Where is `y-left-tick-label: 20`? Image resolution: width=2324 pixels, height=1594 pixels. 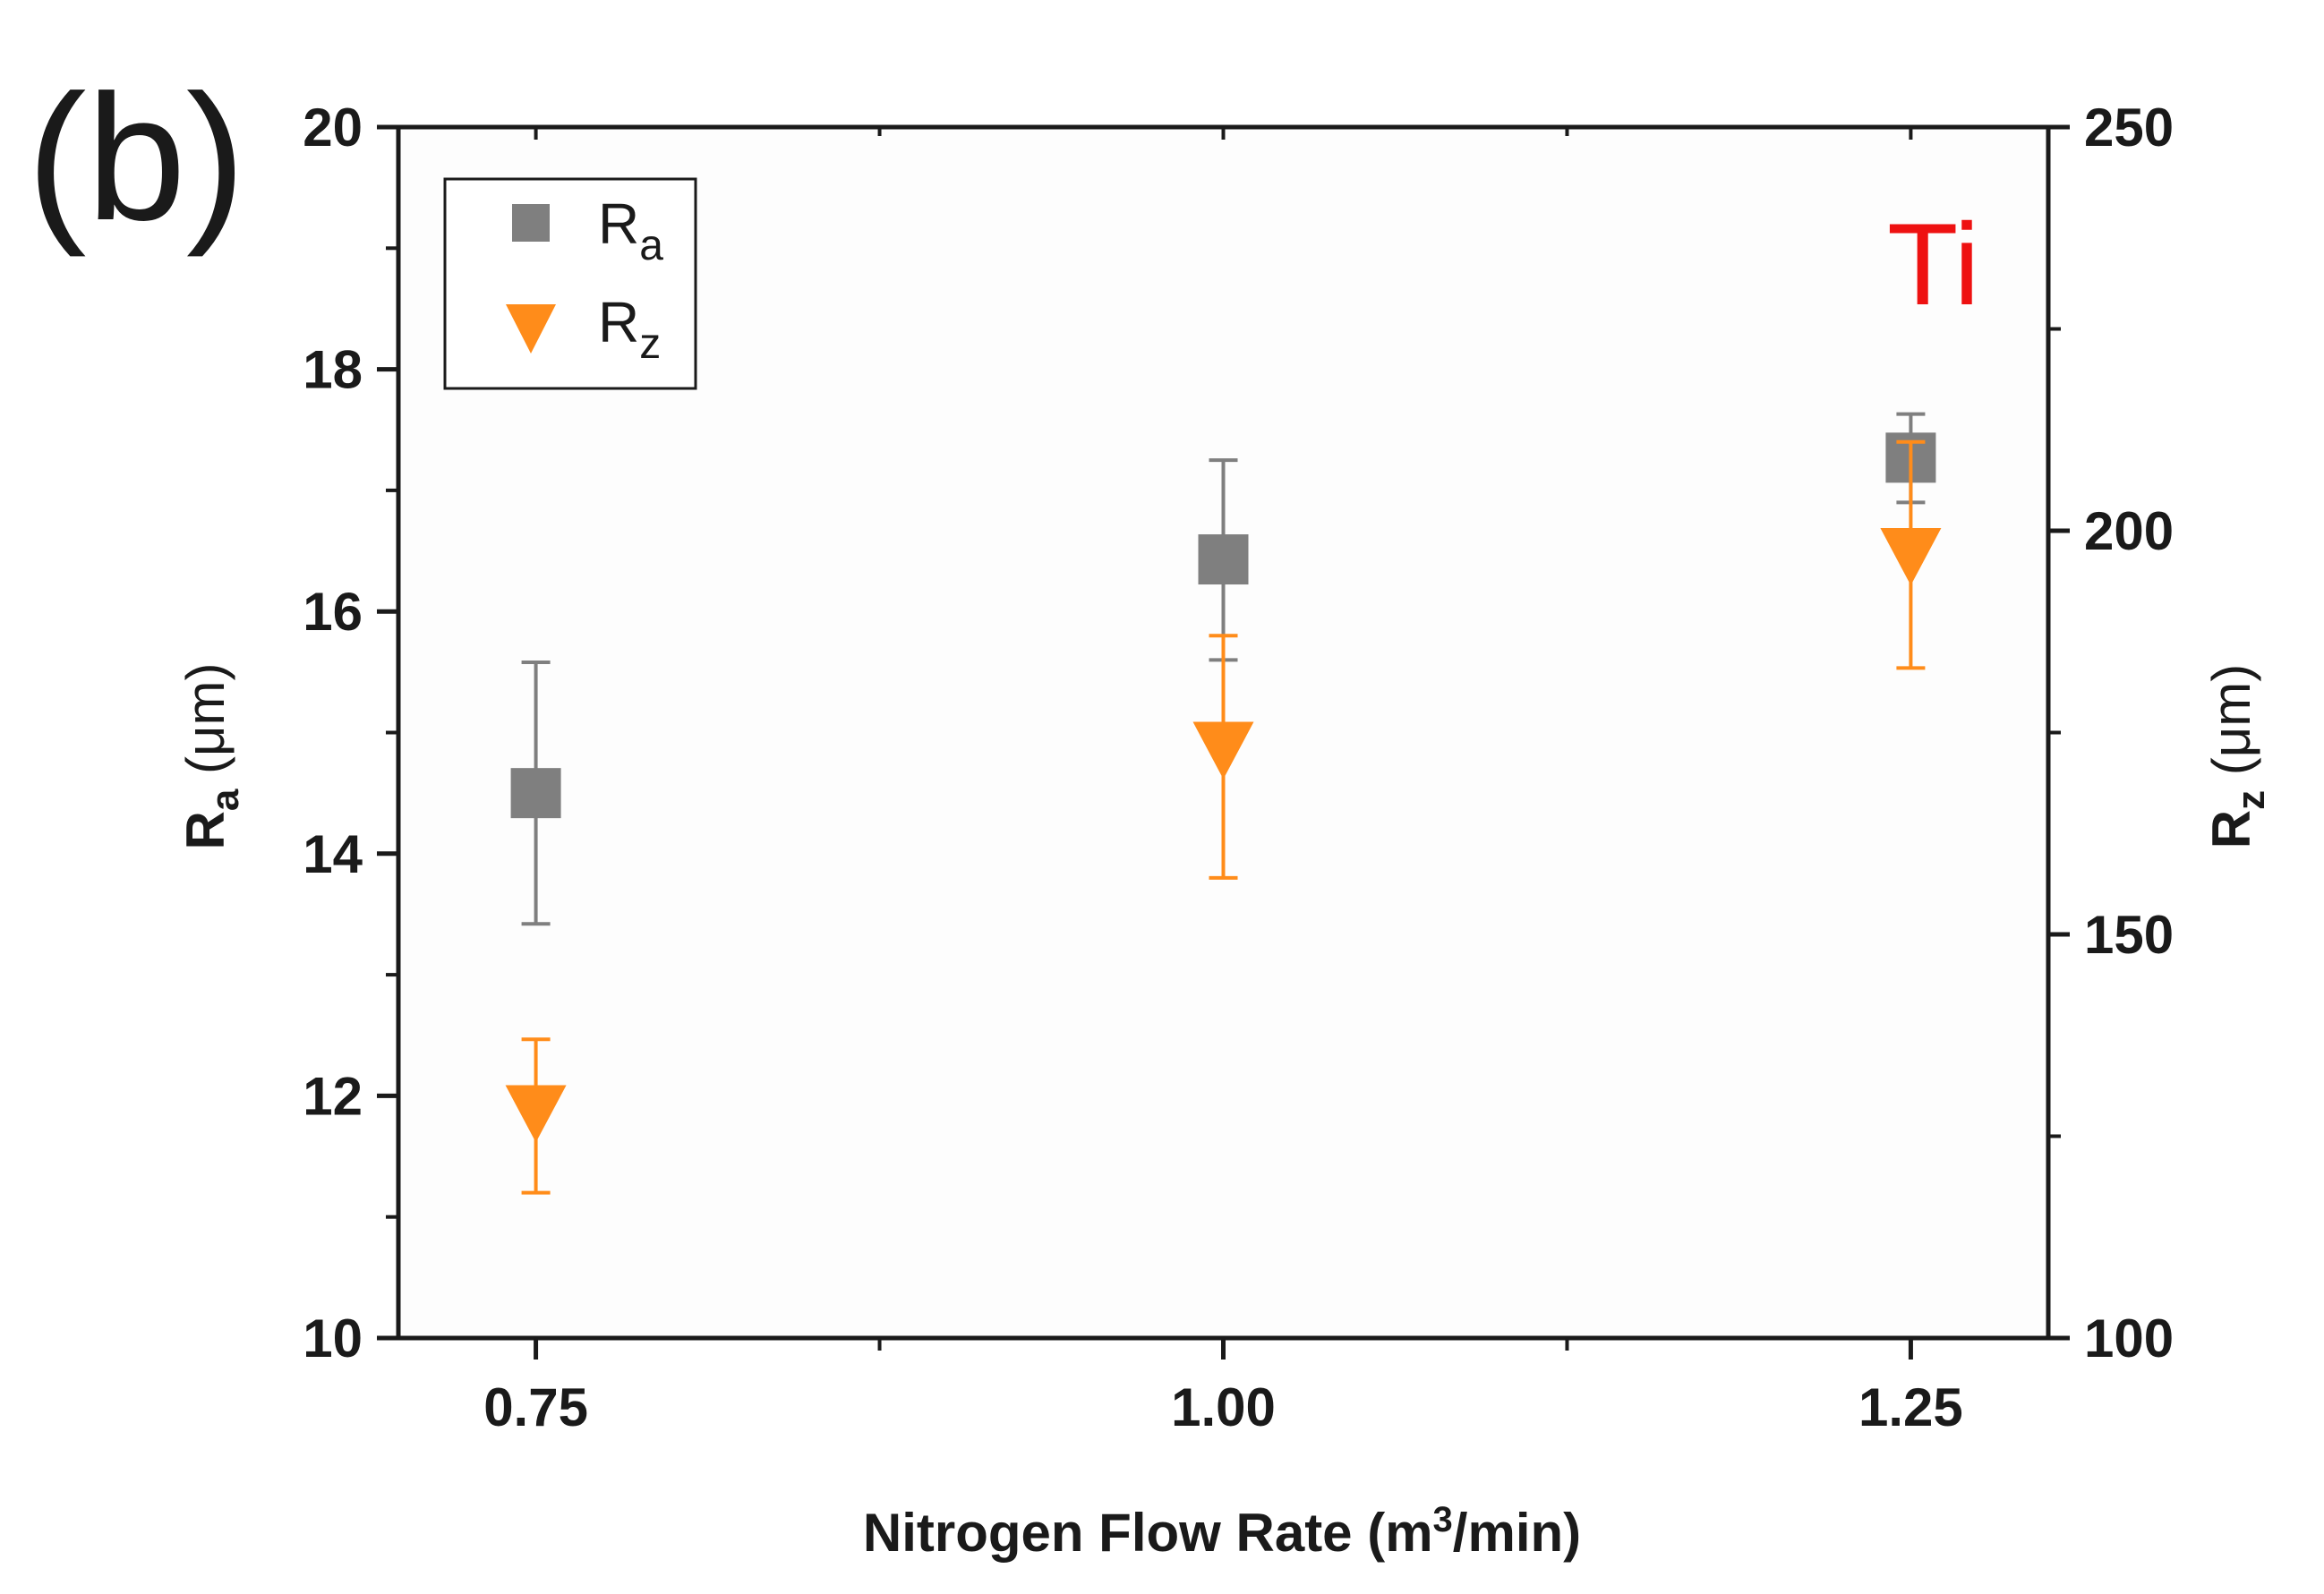 y-left-tick-label: 20 is located at coordinates (333, 128).